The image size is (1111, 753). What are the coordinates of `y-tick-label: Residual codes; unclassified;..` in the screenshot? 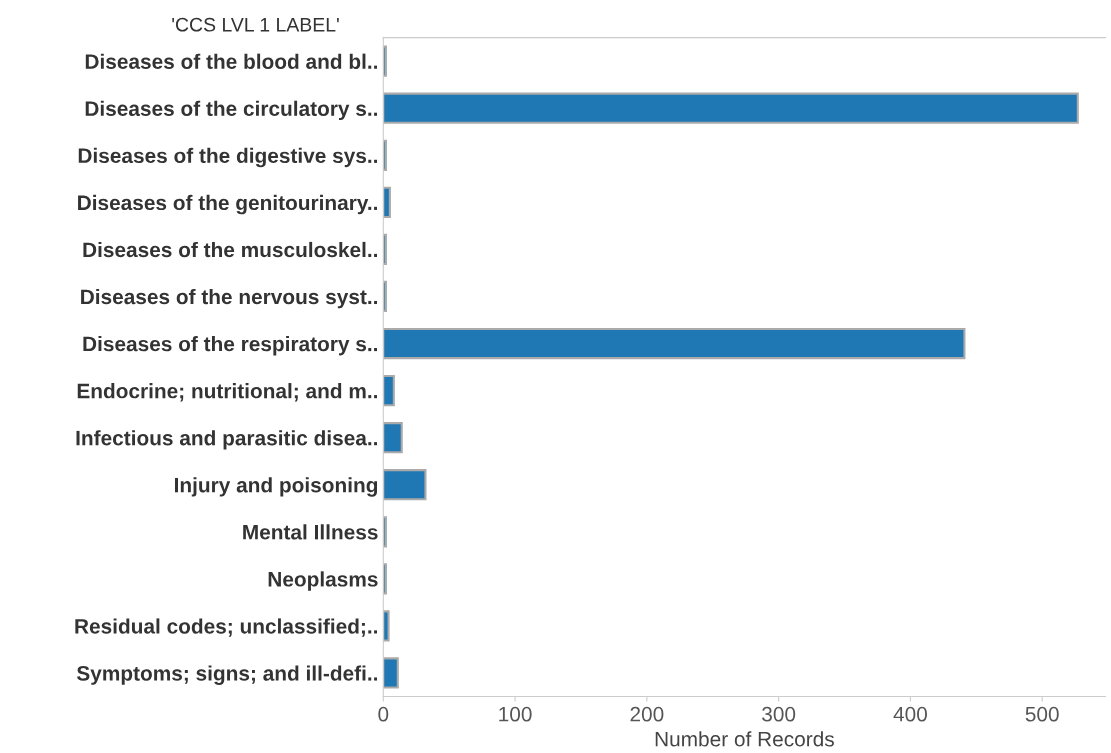 It's located at (226, 627).